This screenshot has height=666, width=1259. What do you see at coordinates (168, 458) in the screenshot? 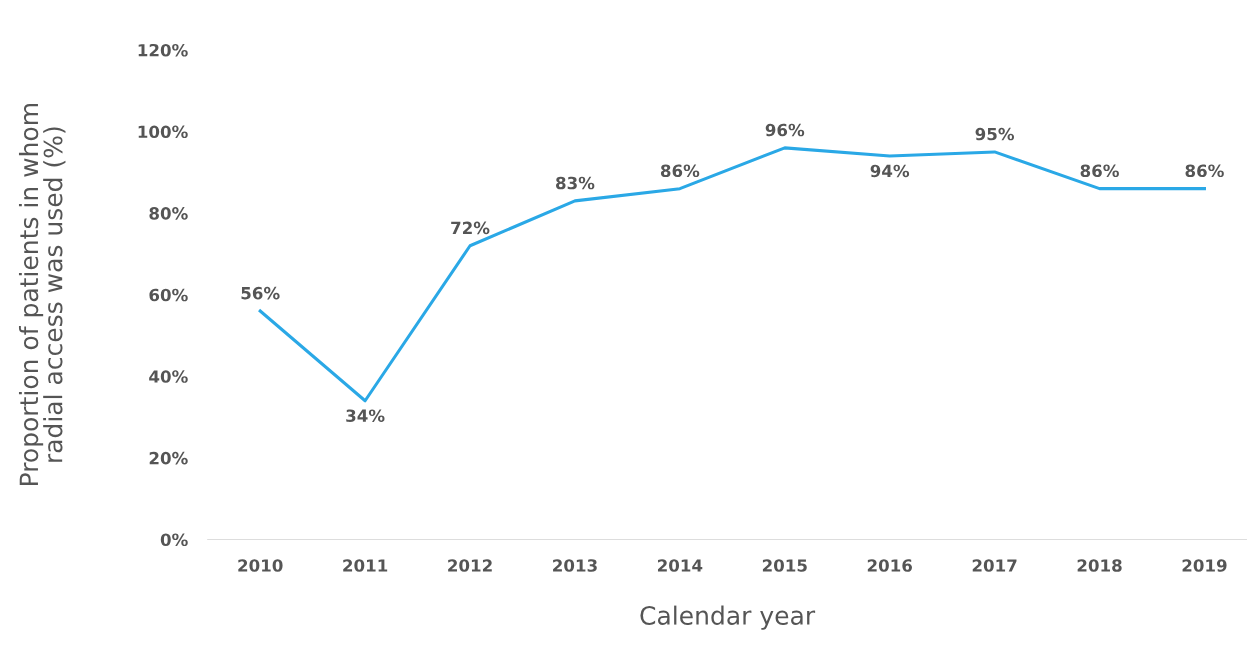
I see `y-tick-label: 20%` at bounding box center [168, 458].